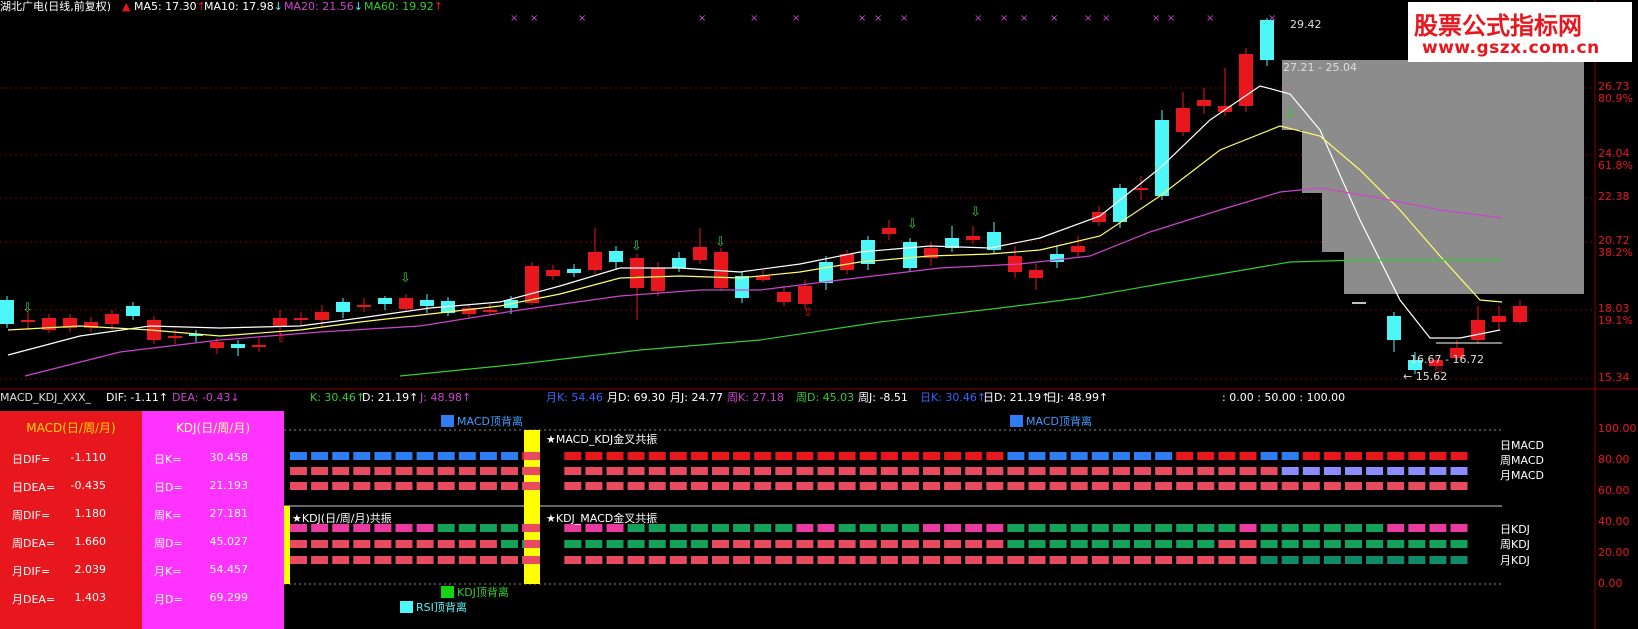 Image resolution: width=1638 pixels, height=629 pixels. Describe the element at coordinates (1433, 177) in the screenshot. I see `fib-zones` at that location.